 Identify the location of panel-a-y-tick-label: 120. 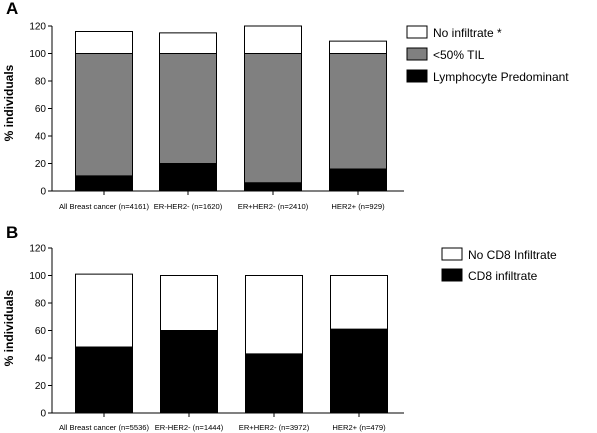
(37, 27).